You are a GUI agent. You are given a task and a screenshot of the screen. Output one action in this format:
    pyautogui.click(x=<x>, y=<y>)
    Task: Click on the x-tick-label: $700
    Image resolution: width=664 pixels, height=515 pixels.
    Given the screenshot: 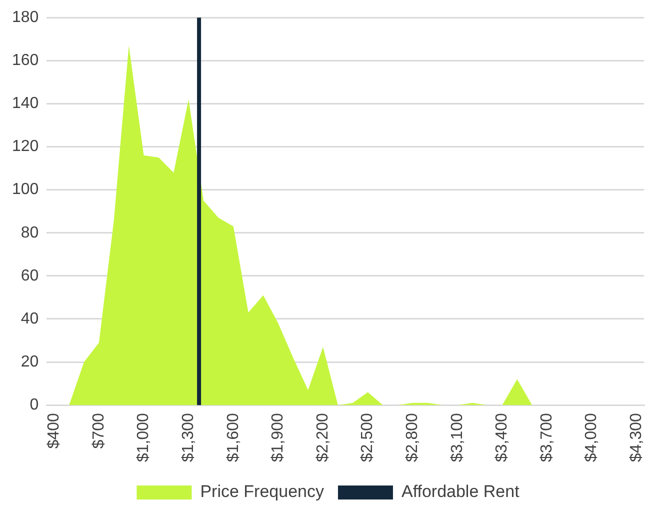 What is the action you would take?
    pyautogui.click(x=99, y=430)
    